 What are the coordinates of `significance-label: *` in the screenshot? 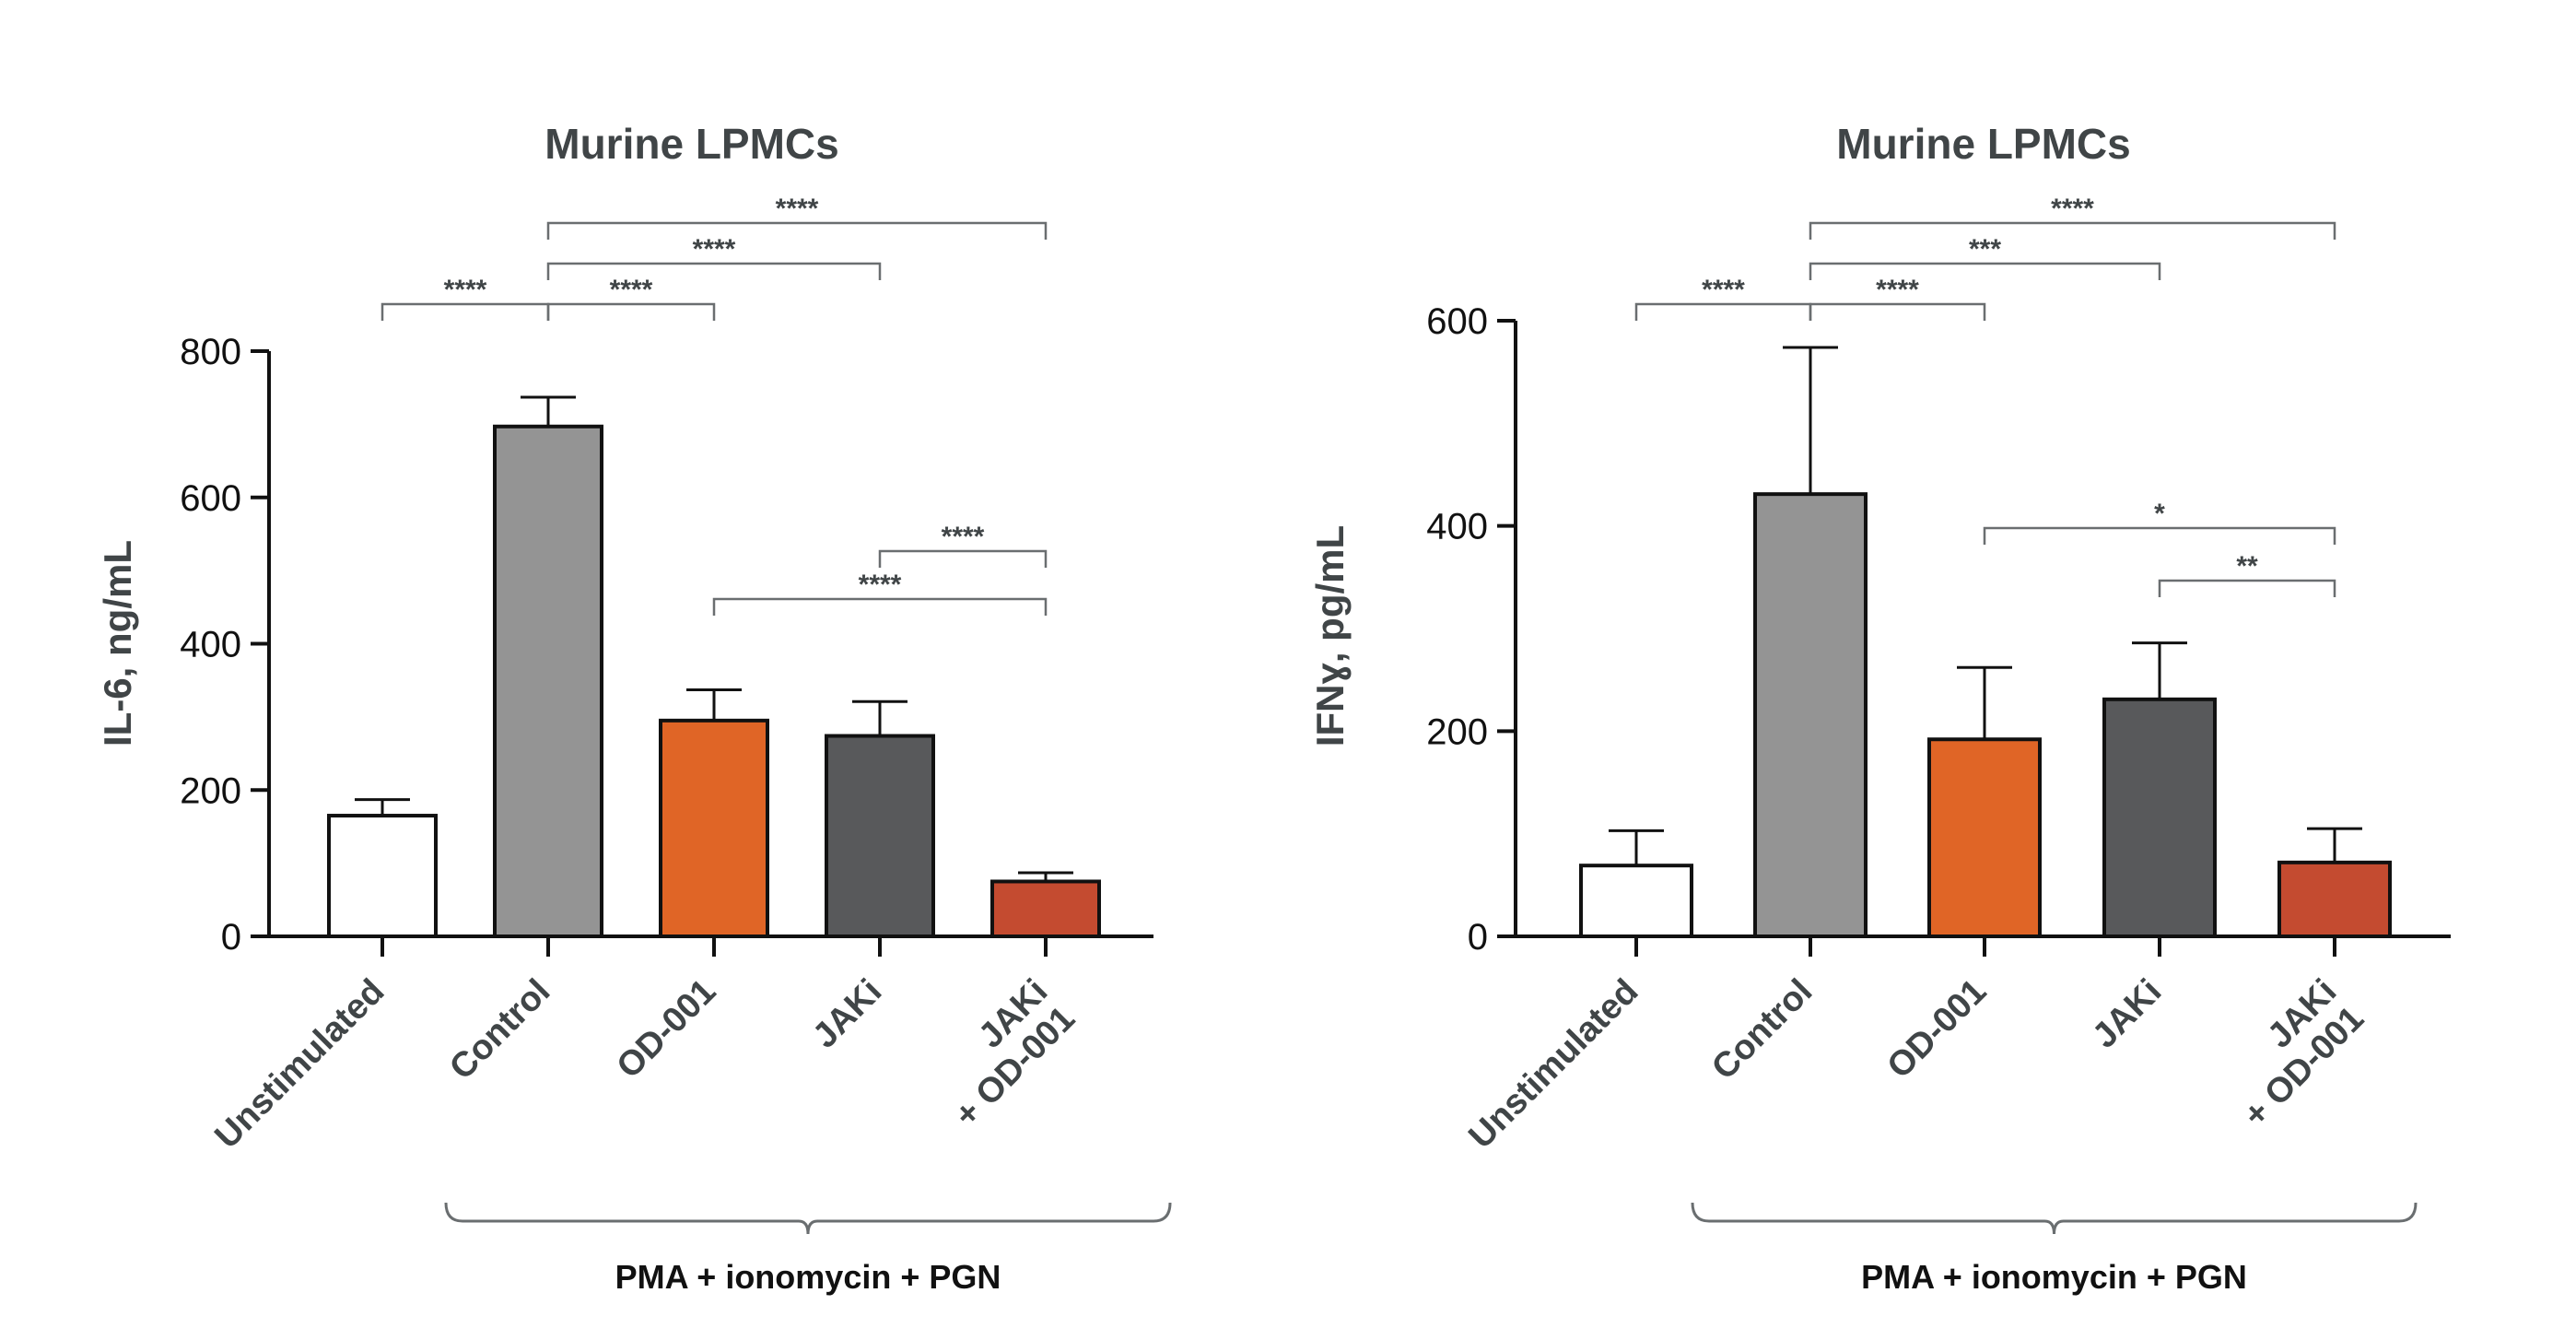 It's located at (2159, 514).